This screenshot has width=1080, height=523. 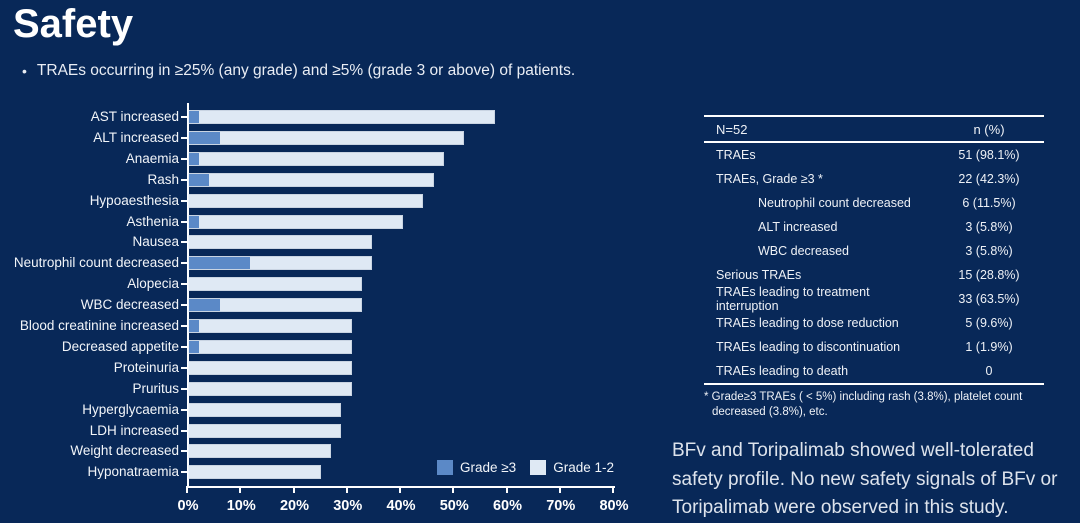 What do you see at coordinates (798, 227) in the screenshot?
I see `table-row-label: ALT increased` at bounding box center [798, 227].